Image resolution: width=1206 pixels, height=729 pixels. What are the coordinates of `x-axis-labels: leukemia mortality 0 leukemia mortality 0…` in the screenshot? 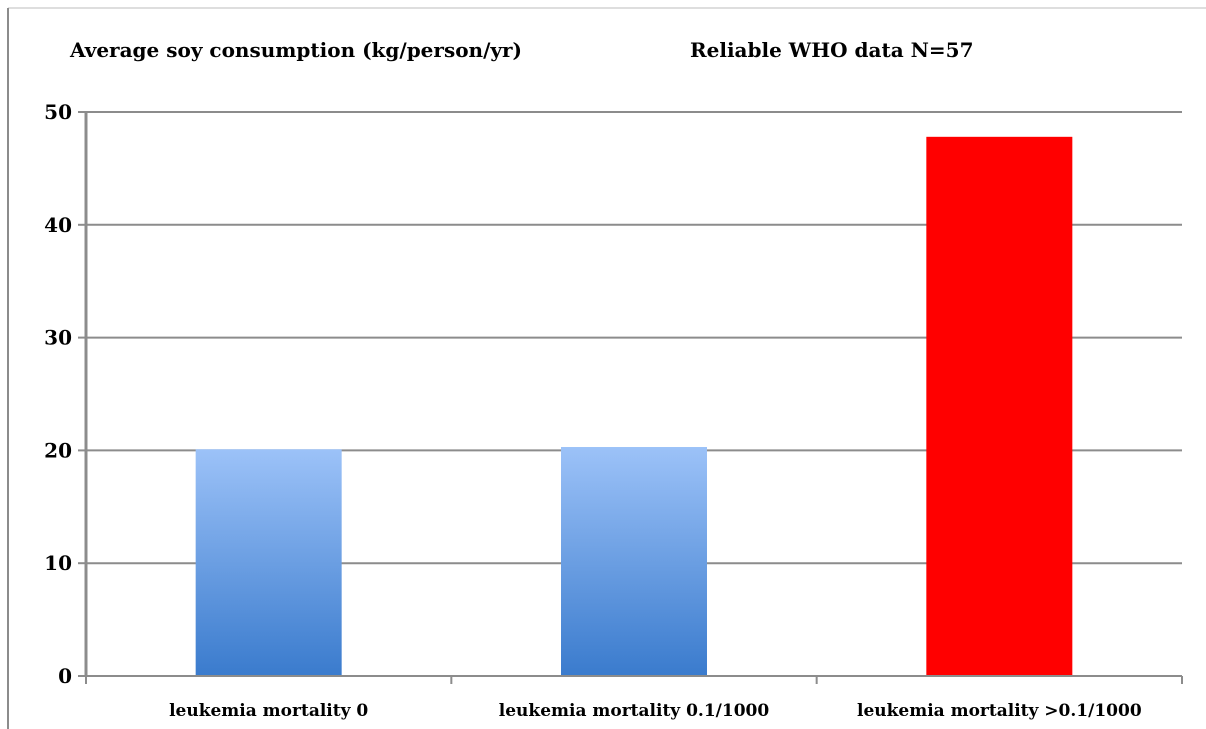 It's located at (655, 711).